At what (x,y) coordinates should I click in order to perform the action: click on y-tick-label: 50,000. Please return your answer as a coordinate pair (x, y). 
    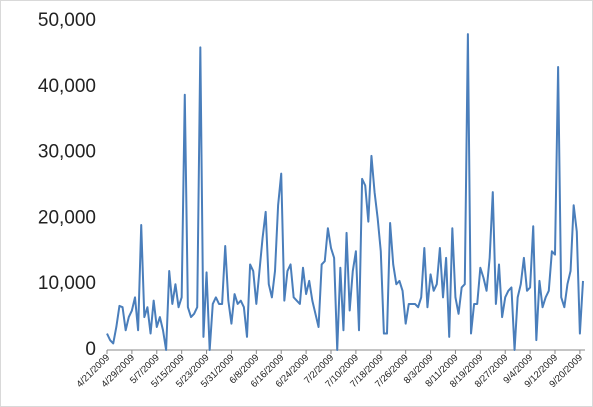
    Looking at the image, I should click on (67, 20).